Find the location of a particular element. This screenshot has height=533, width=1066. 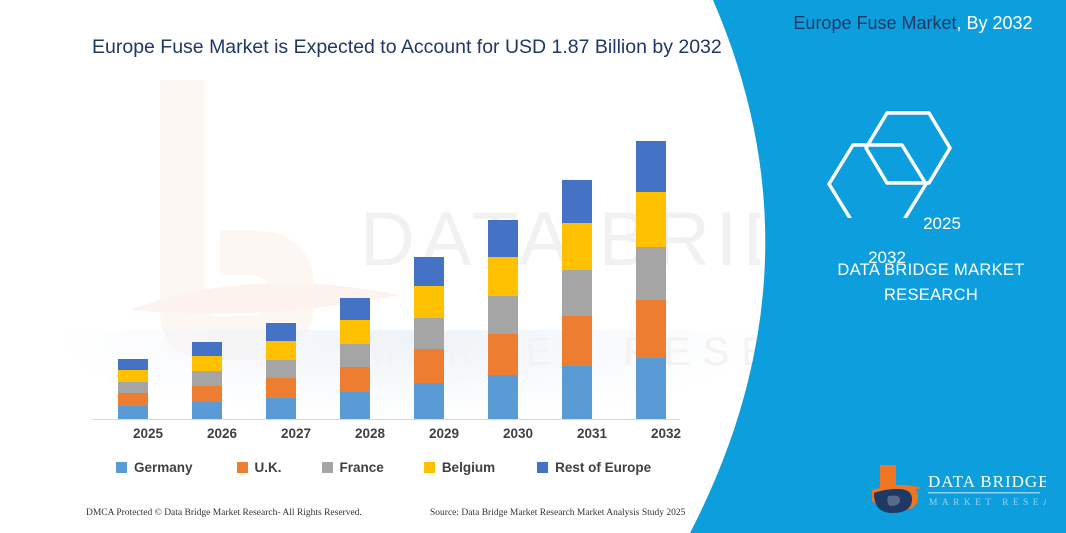

bar-segment-france-2025 is located at coordinates (133, 387).